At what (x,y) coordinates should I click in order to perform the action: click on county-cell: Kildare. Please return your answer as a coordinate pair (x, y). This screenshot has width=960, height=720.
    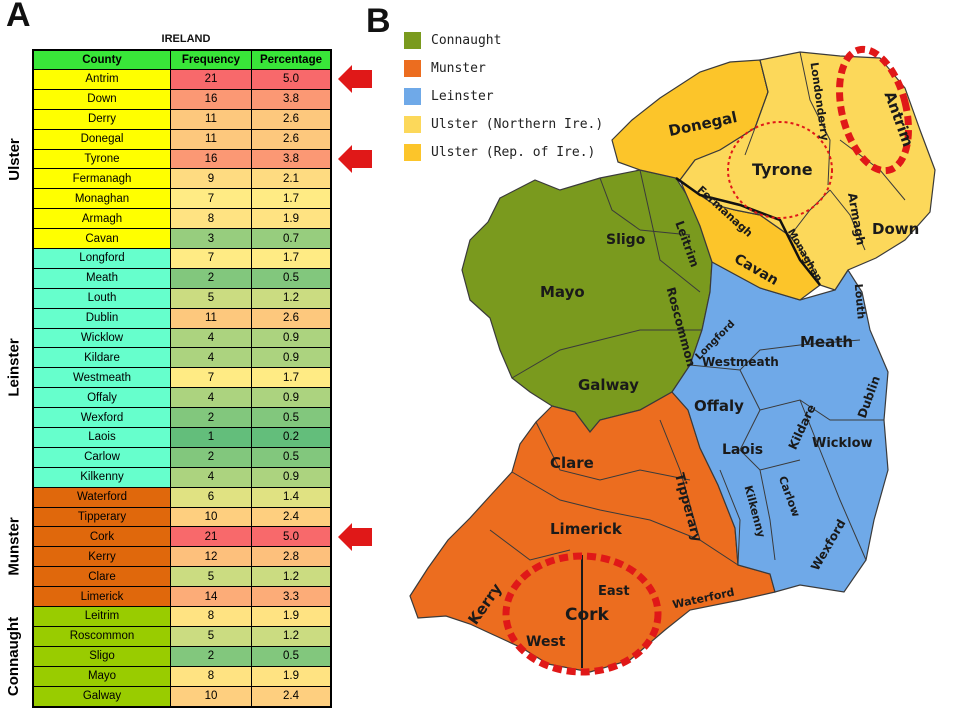
    Looking at the image, I should click on (101, 358).